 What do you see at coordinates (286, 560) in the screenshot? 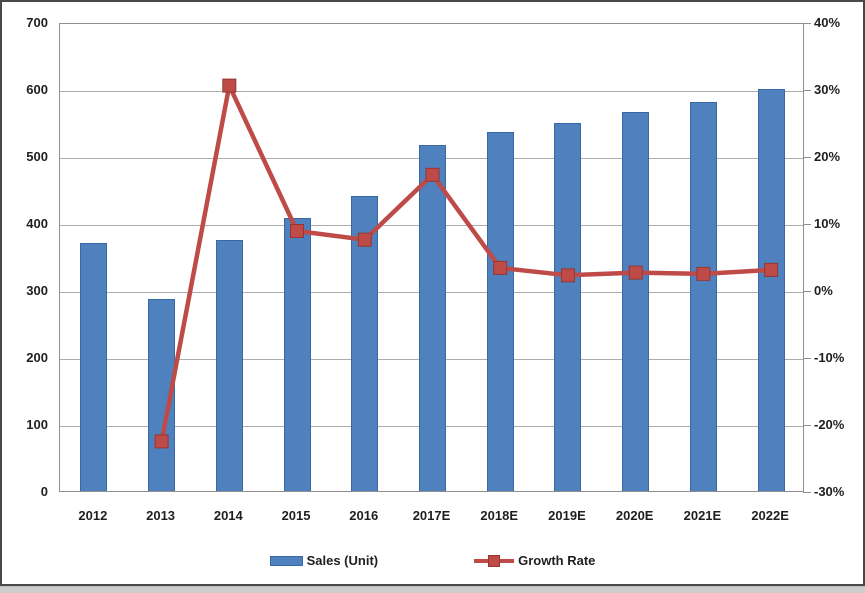
I see `sales-bar-swatch-icon` at bounding box center [286, 560].